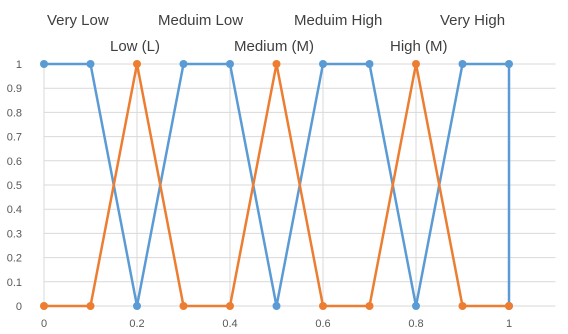  Describe the element at coordinates (229, 323) in the screenshot. I see `x-tick-label: 0.4` at that location.